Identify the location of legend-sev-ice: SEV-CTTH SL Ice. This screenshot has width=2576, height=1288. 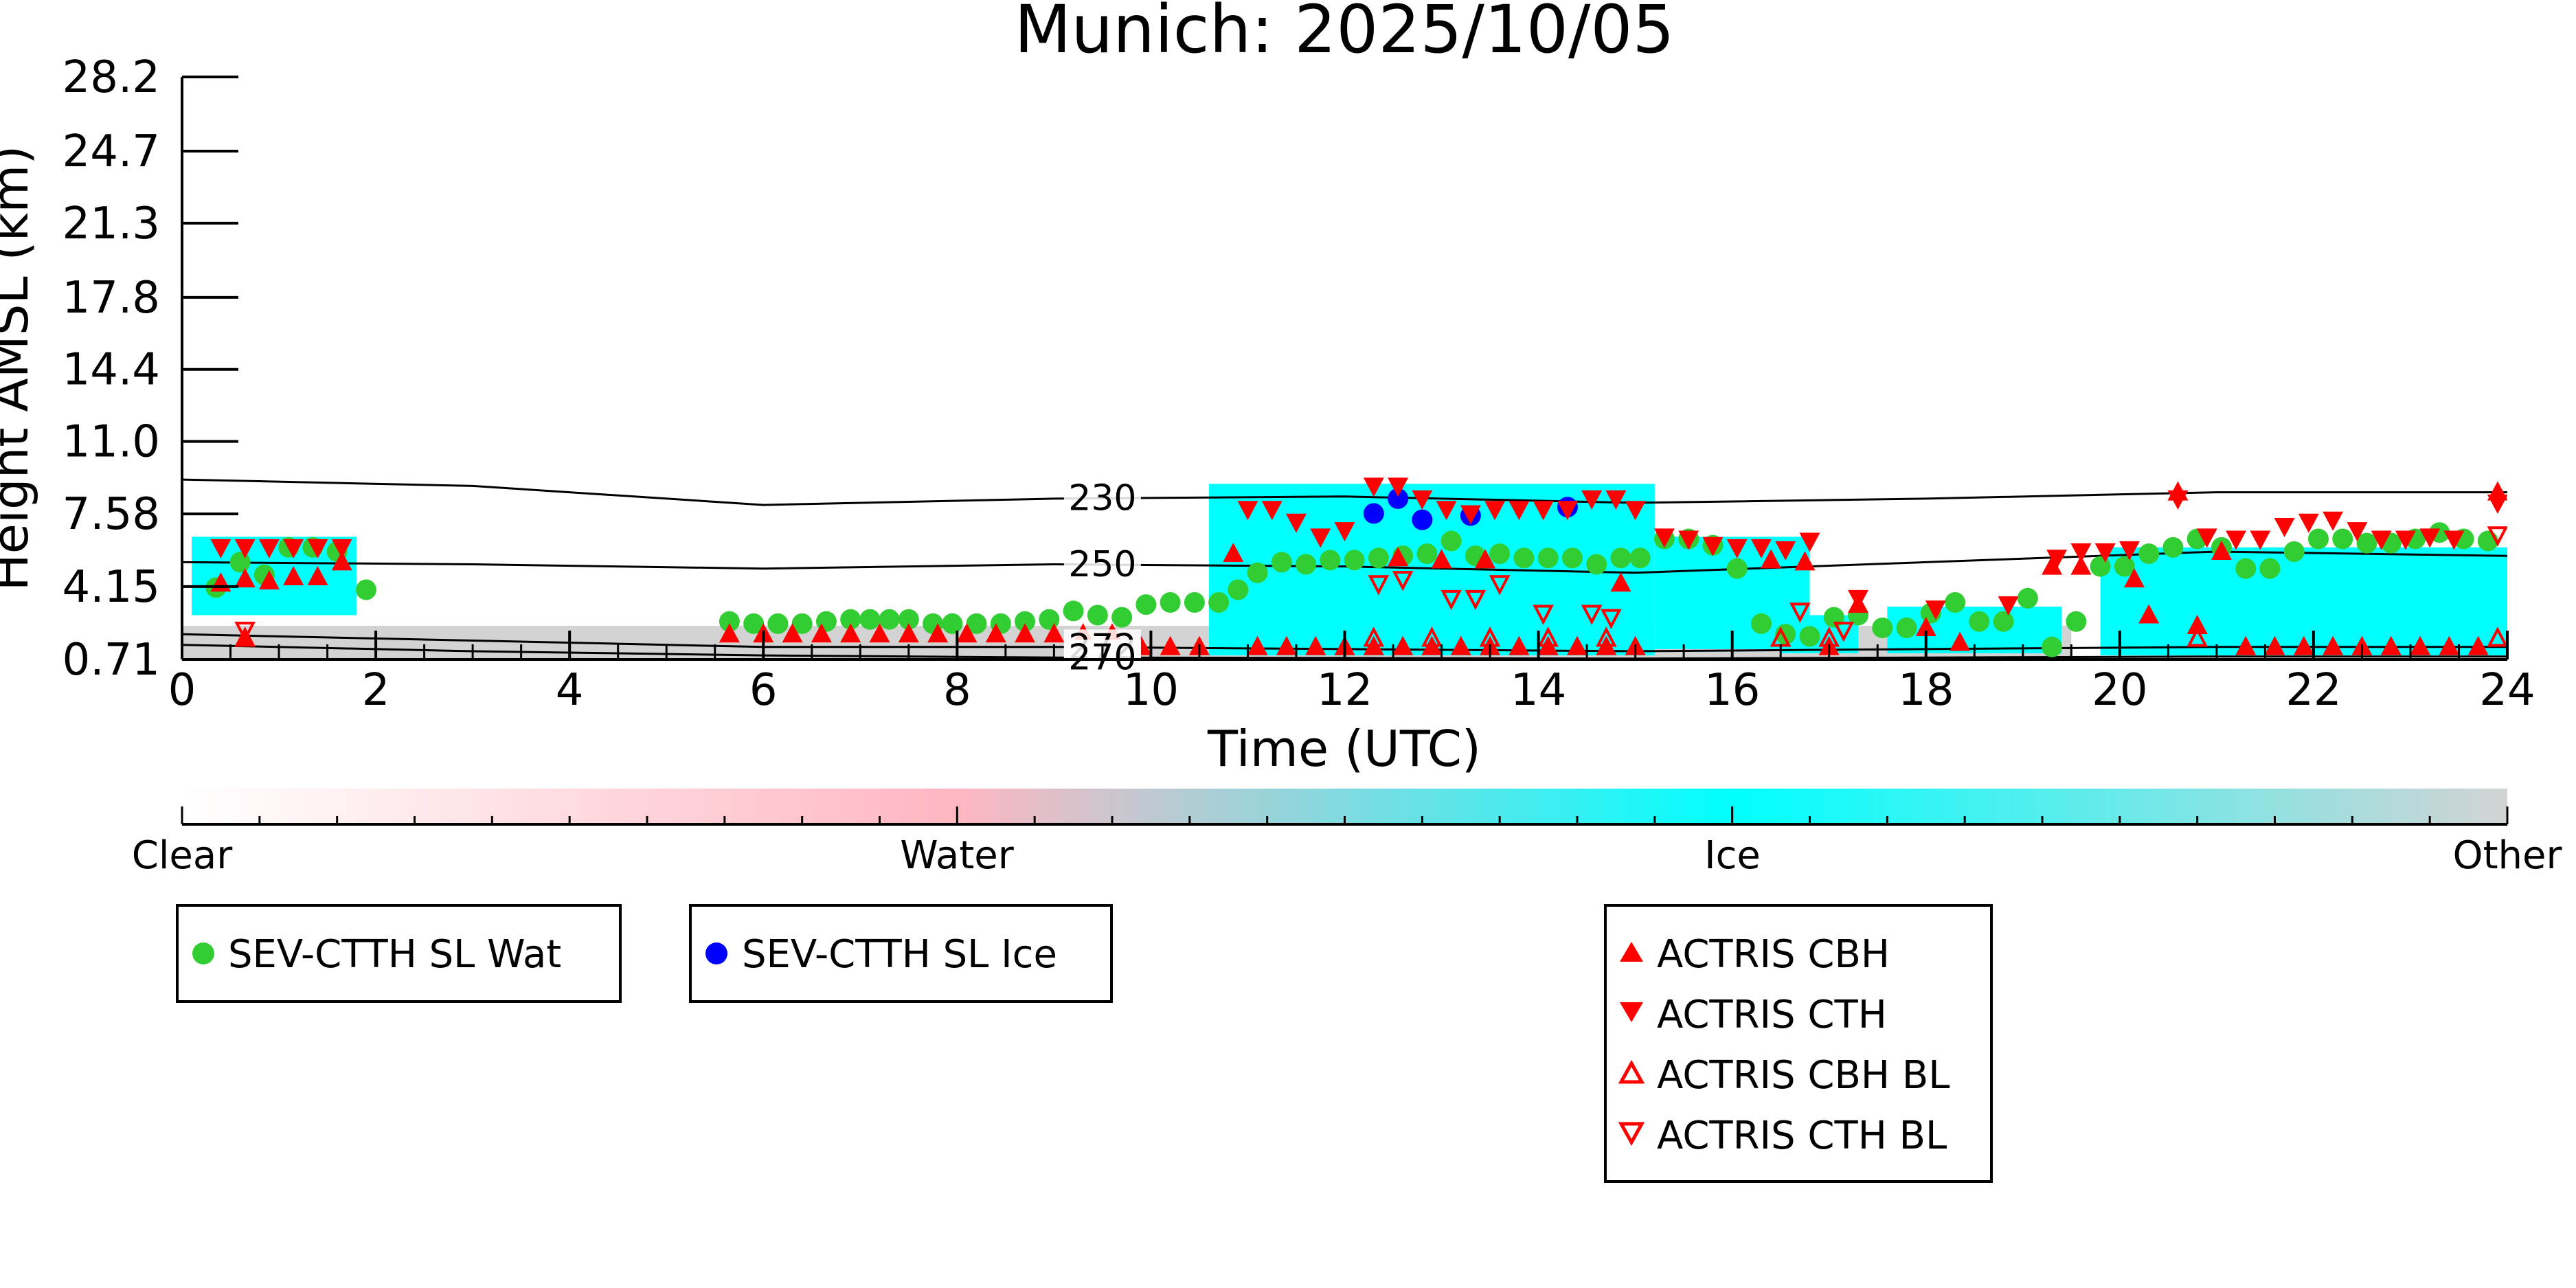
(901, 953).